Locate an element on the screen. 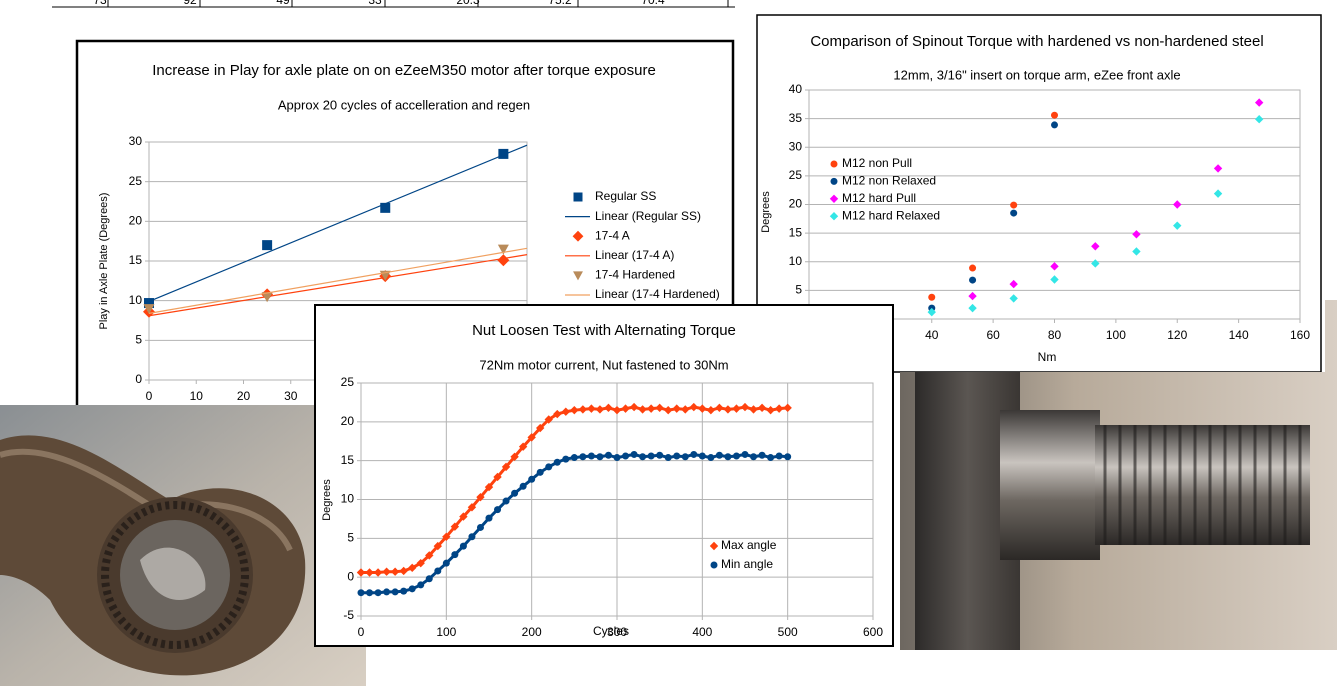  x-tick-label: 160 is located at coordinates (1300, 335).